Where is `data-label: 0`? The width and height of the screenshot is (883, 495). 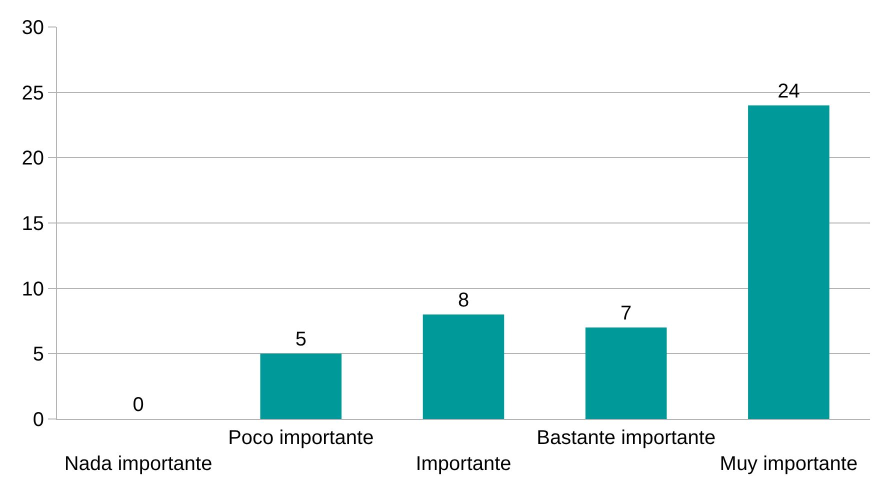 data-label: 0 is located at coordinates (138, 405).